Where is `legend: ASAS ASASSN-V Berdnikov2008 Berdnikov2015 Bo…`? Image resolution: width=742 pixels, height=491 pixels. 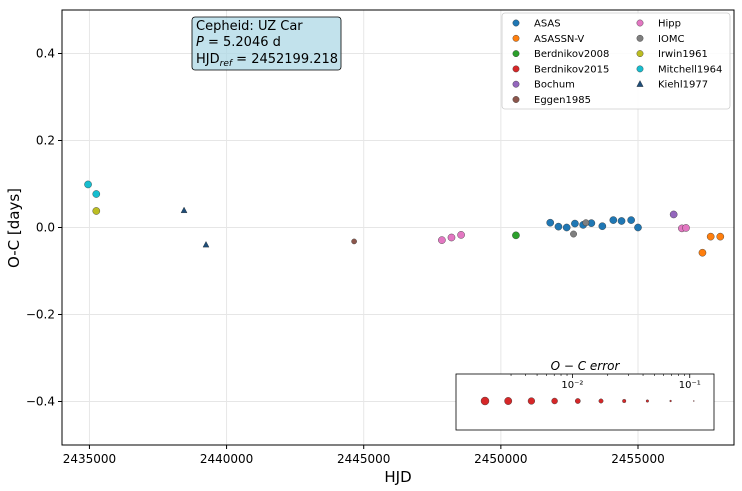 legend: ASAS ASASSN-V Berdnikov2008 Berdnikov2015 Bo… is located at coordinates (616, 61).